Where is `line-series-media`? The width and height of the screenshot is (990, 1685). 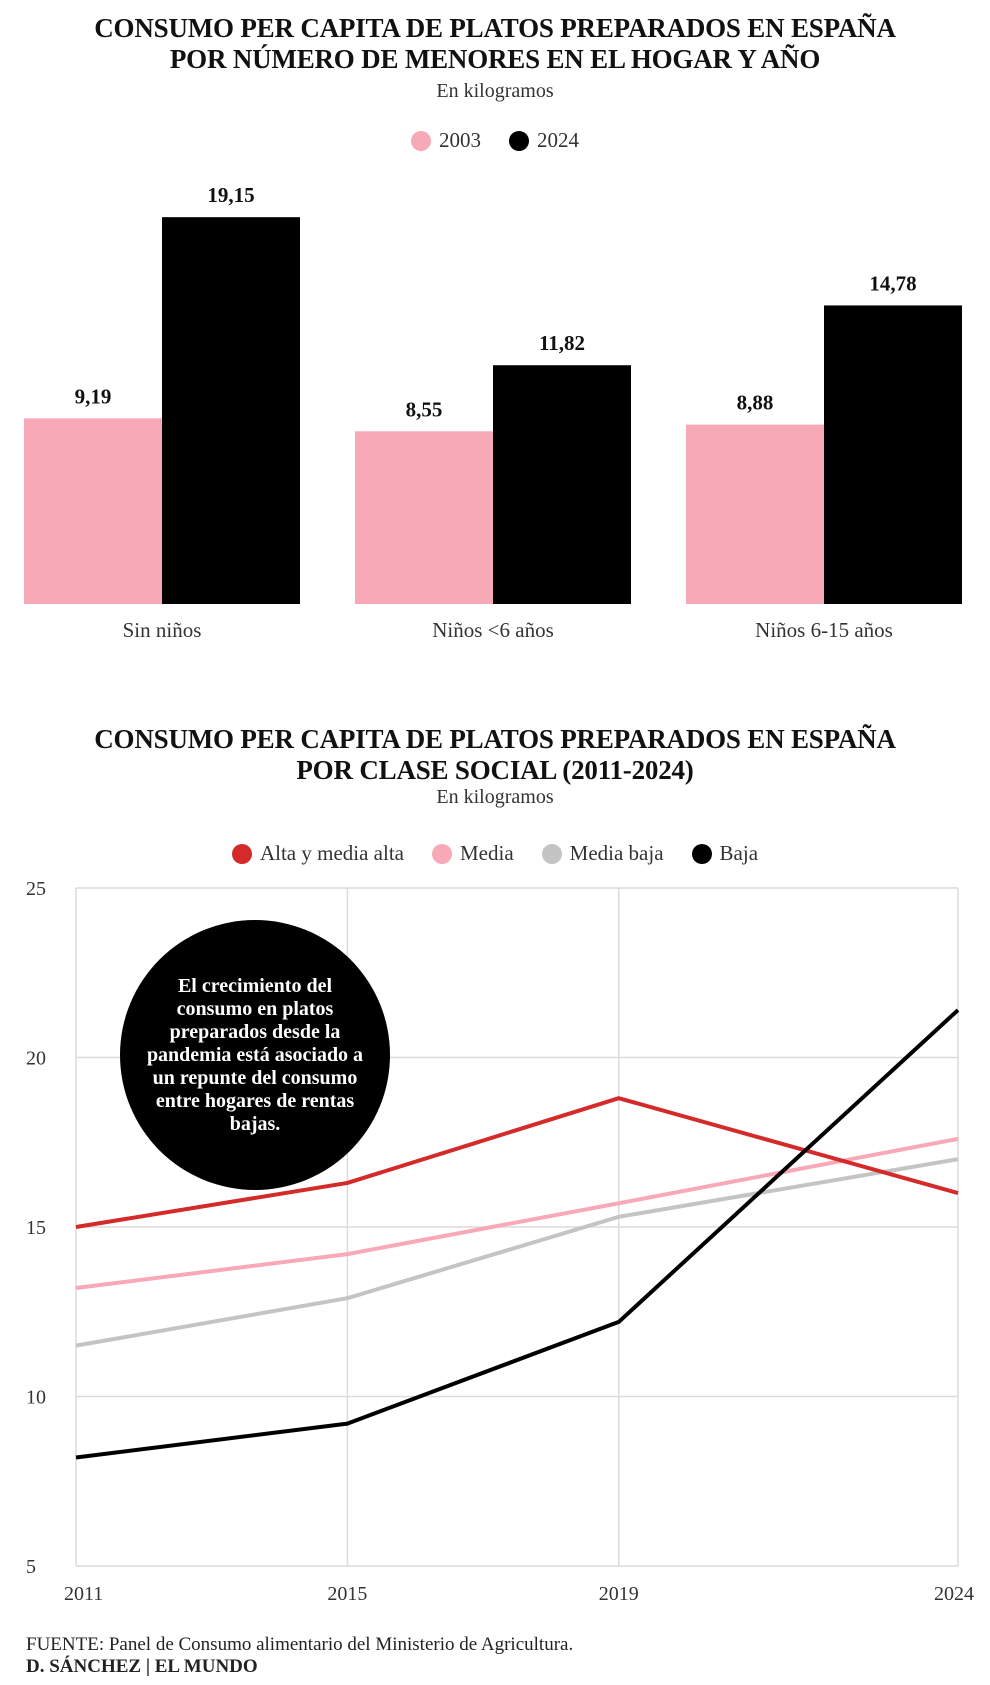
line-series-media is located at coordinates (517, 1213).